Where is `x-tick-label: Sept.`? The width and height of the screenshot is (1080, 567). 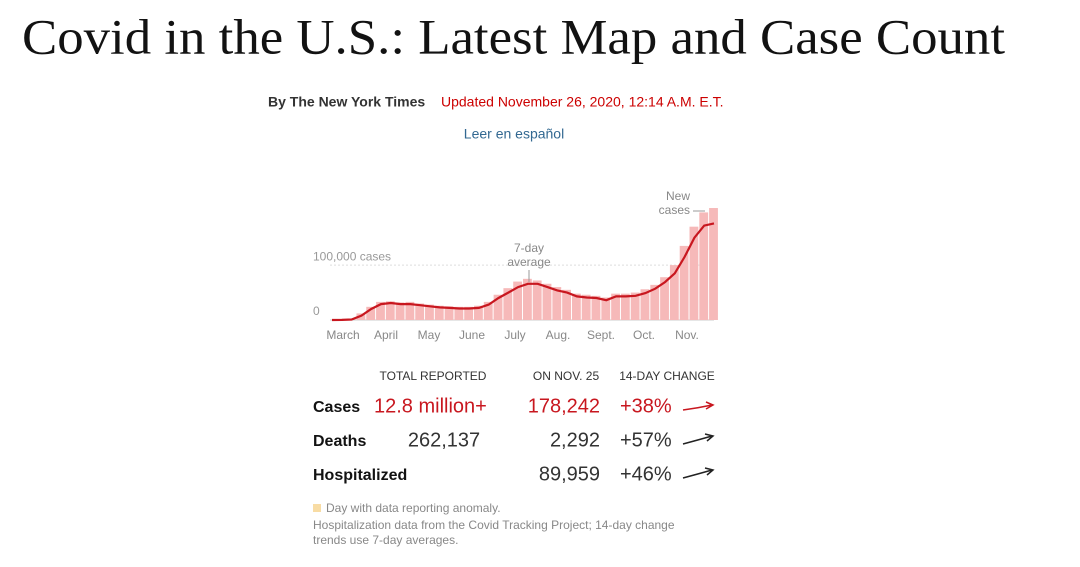 x-tick-label: Sept. is located at coordinates (601, 335).